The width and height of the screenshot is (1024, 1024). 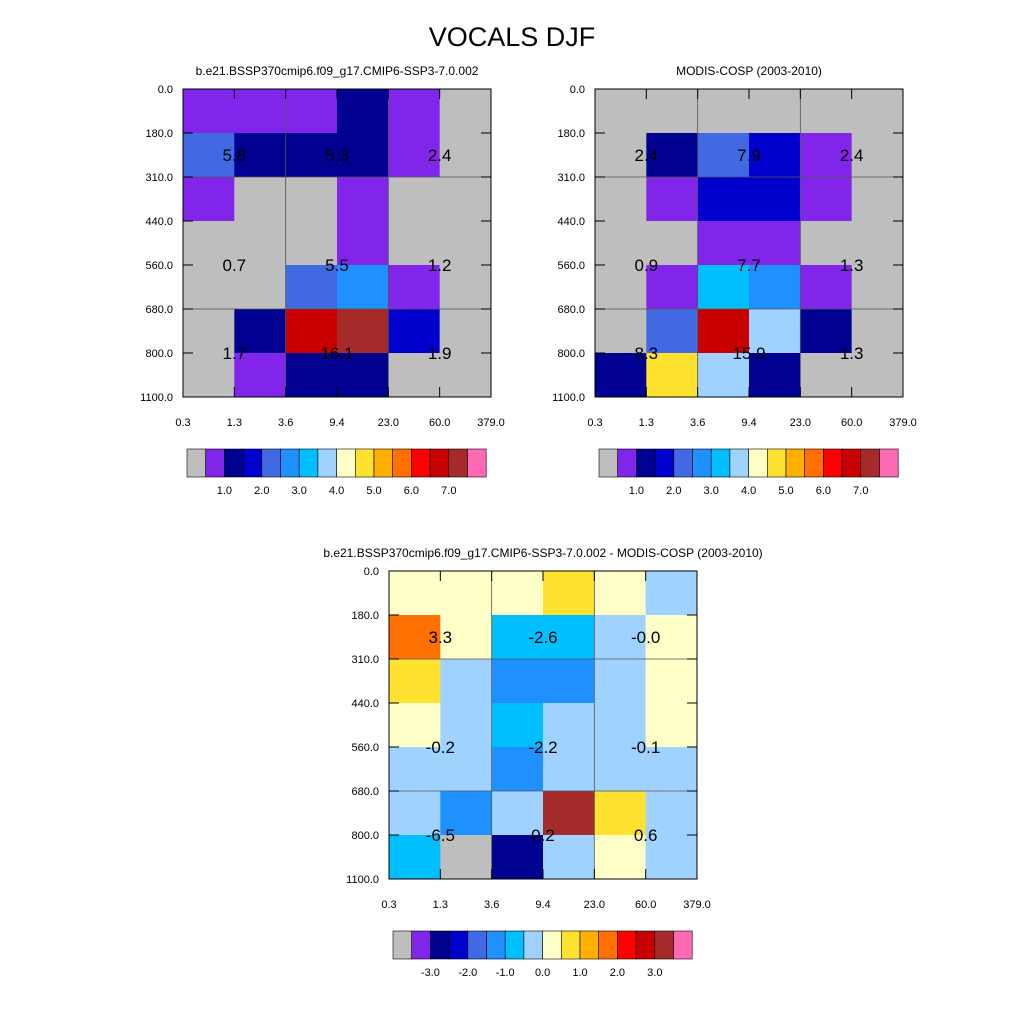 I want to click on box-value-label: 1.9, so click(x=440, y=353).